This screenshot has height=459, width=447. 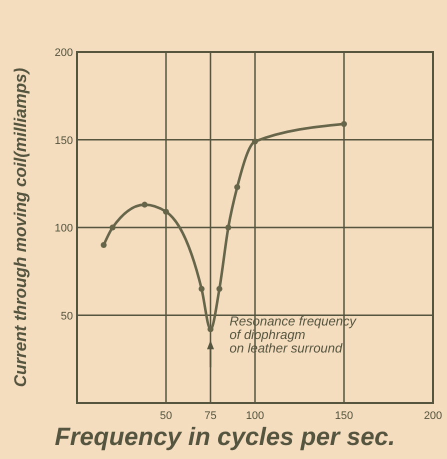 I want to click on x-tick-label: 100, so click(x=255, y=416).